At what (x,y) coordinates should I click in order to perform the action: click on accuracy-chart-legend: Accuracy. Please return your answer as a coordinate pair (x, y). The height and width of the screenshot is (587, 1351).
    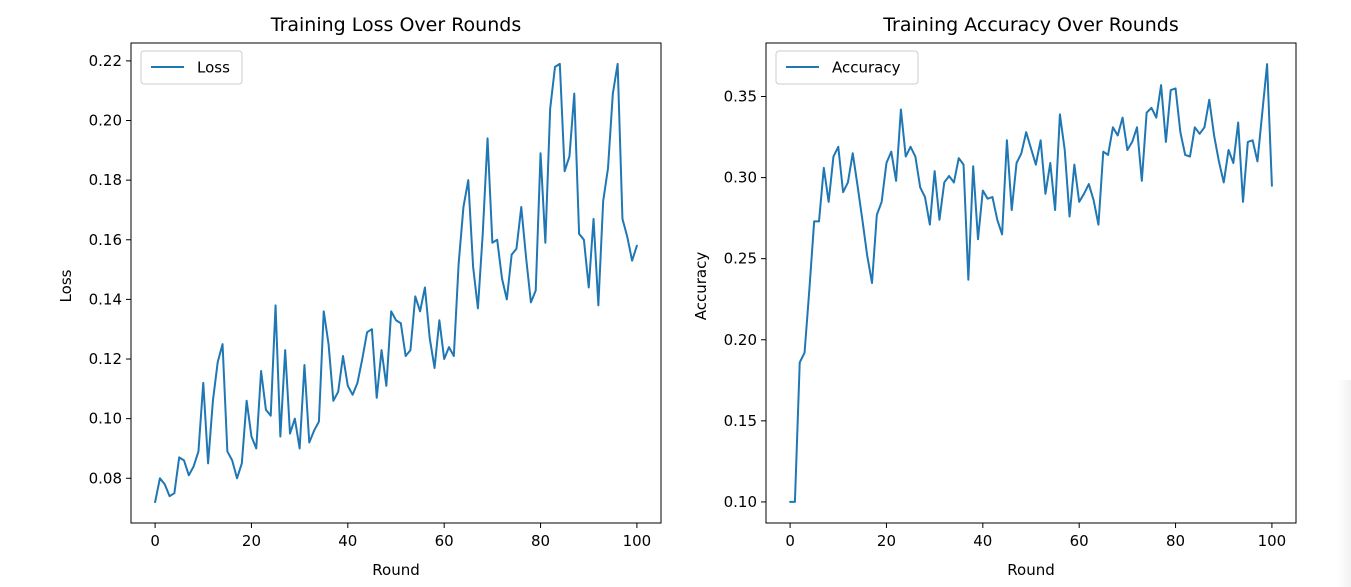
    Looking at the image, I should click on (847, 67).